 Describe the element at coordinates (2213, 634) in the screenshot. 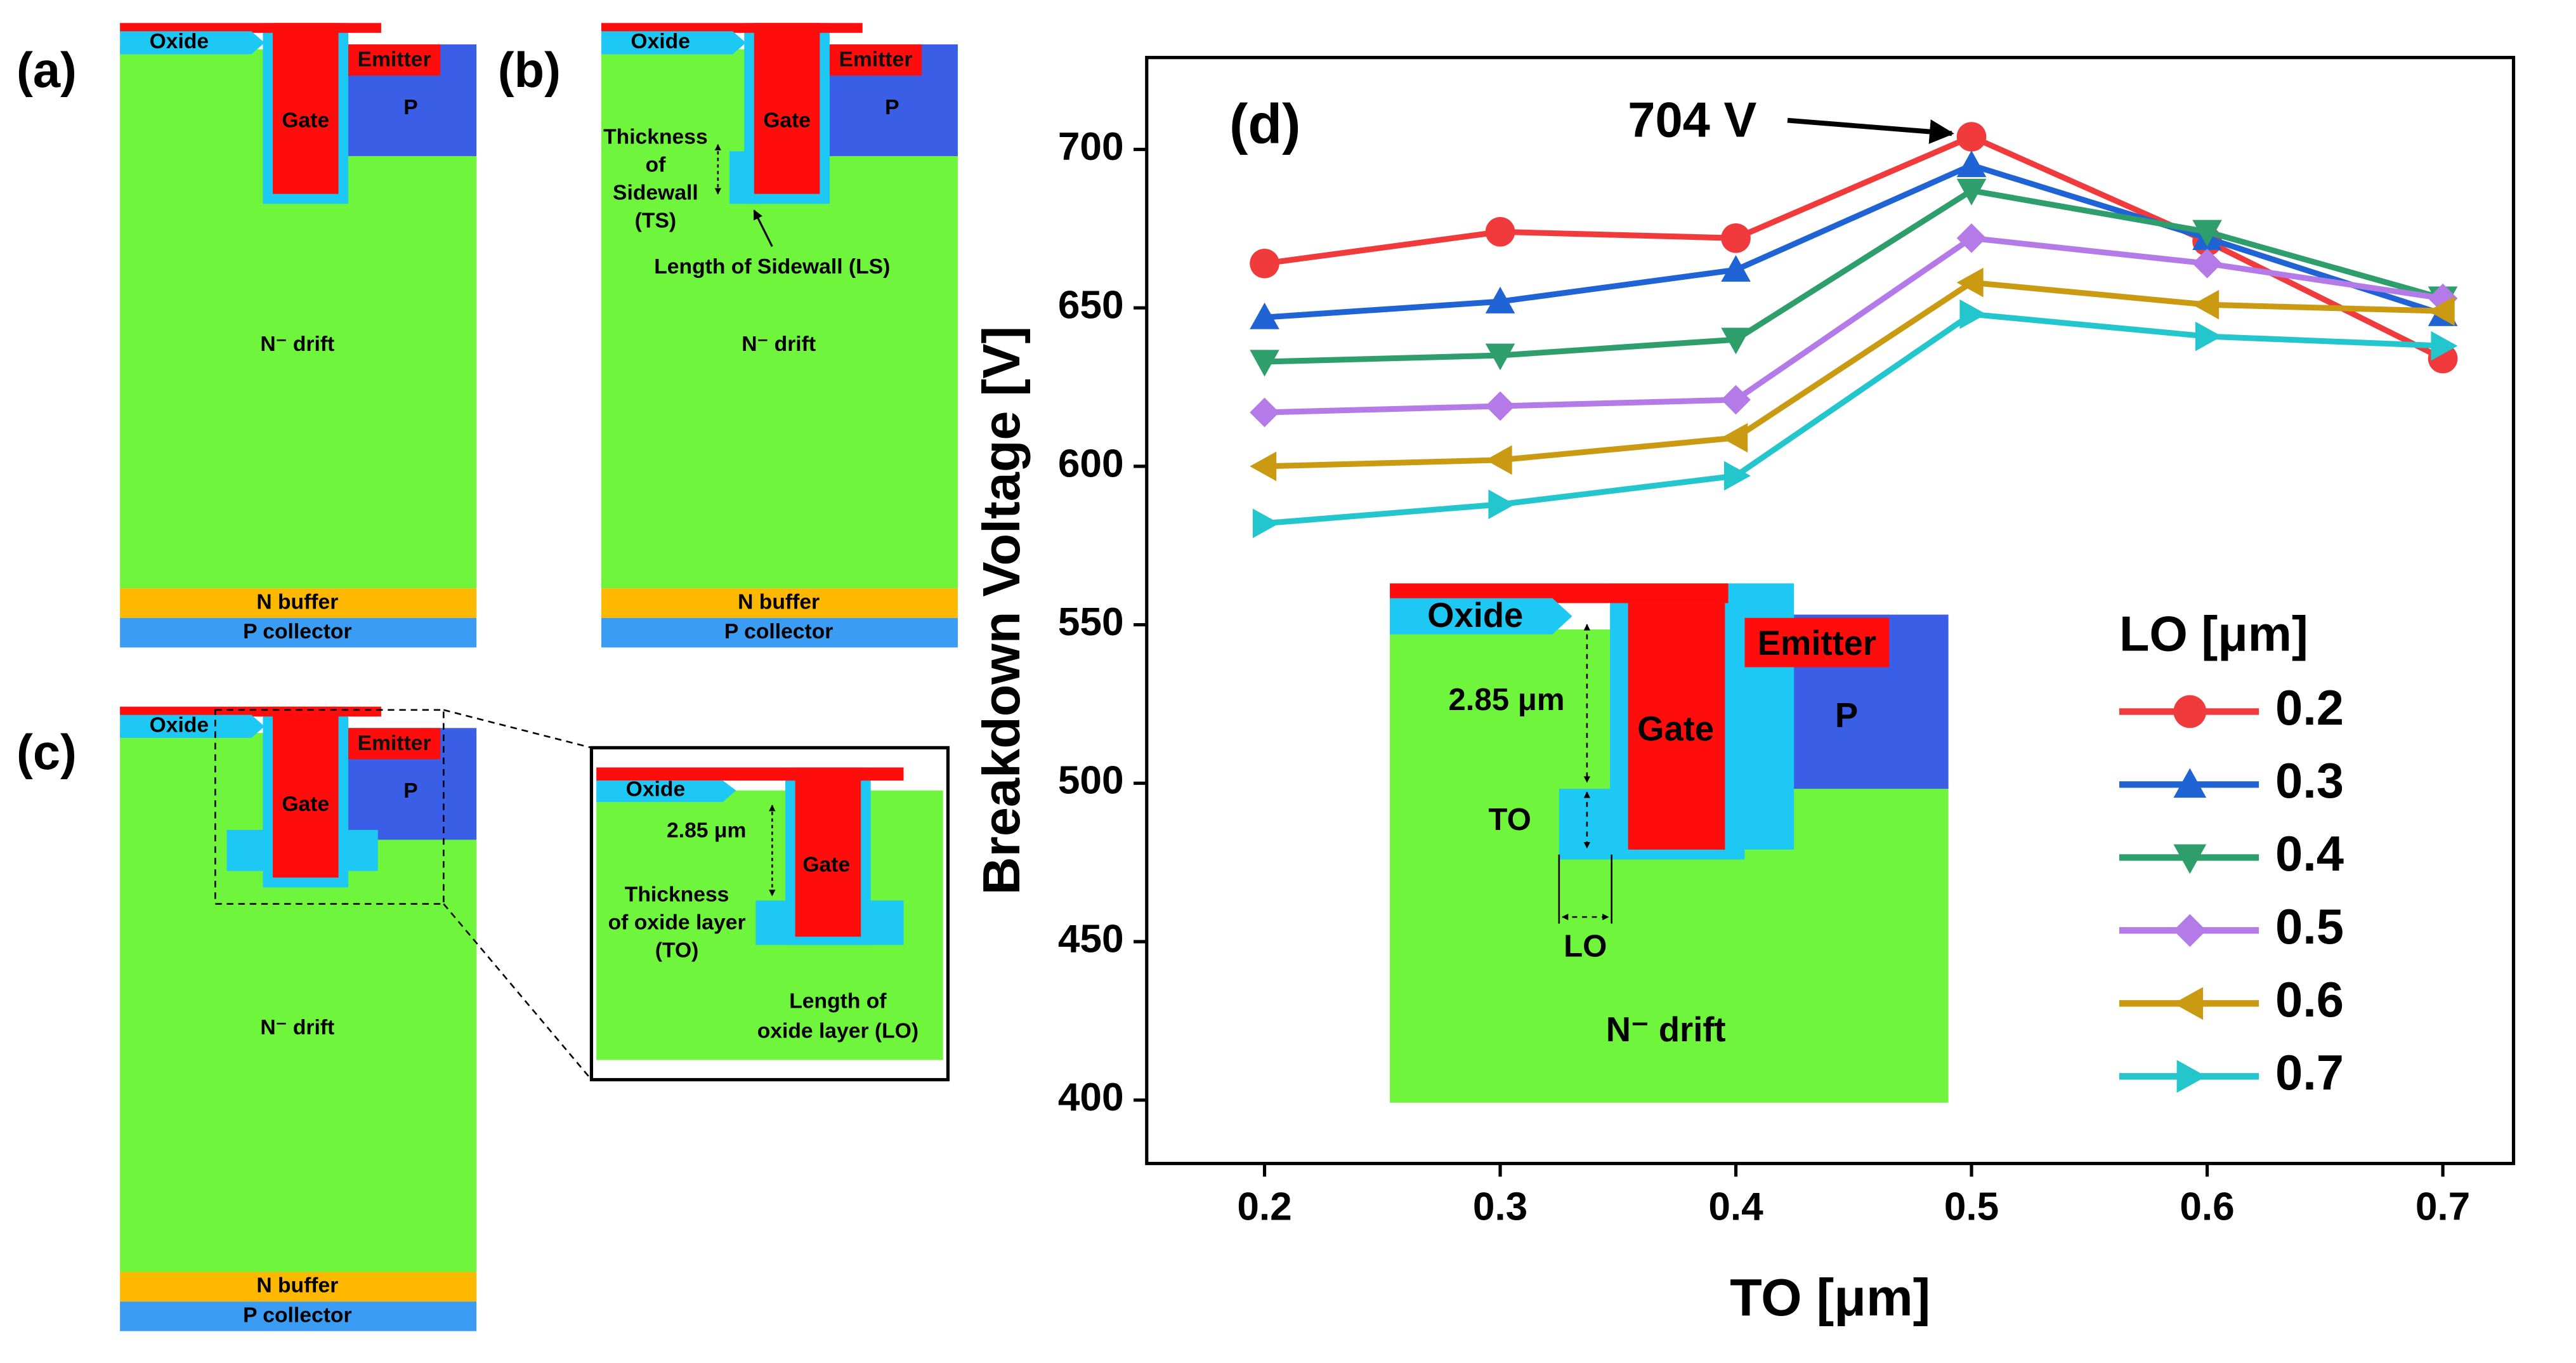

I see `label: LO [μm]` at that location.